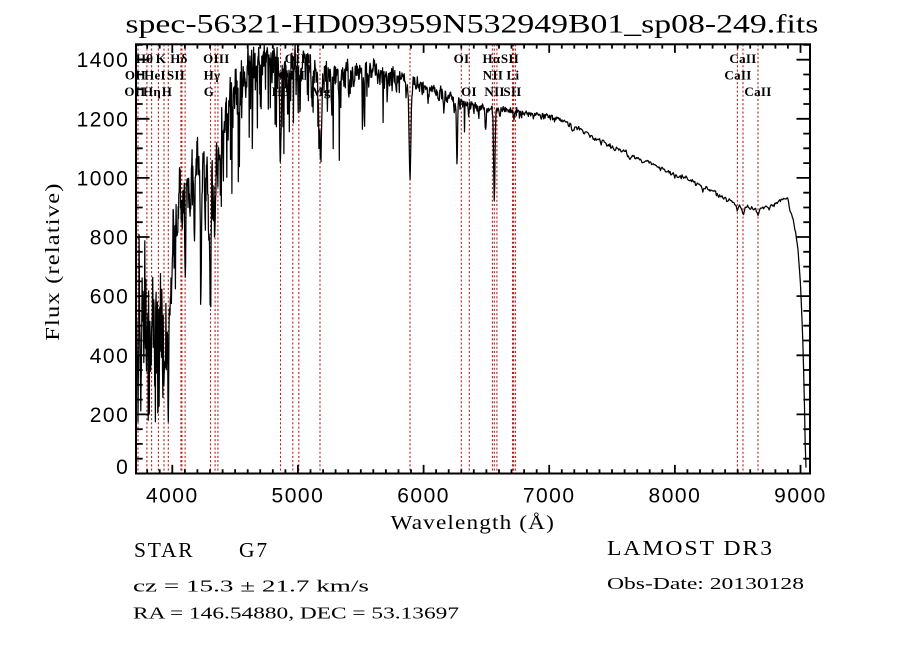 The image size is (900, 649). What do you see at coordinates (122, 467) in the screenshot?
I see `svg-text: 0` at bounding box center [122, 467].